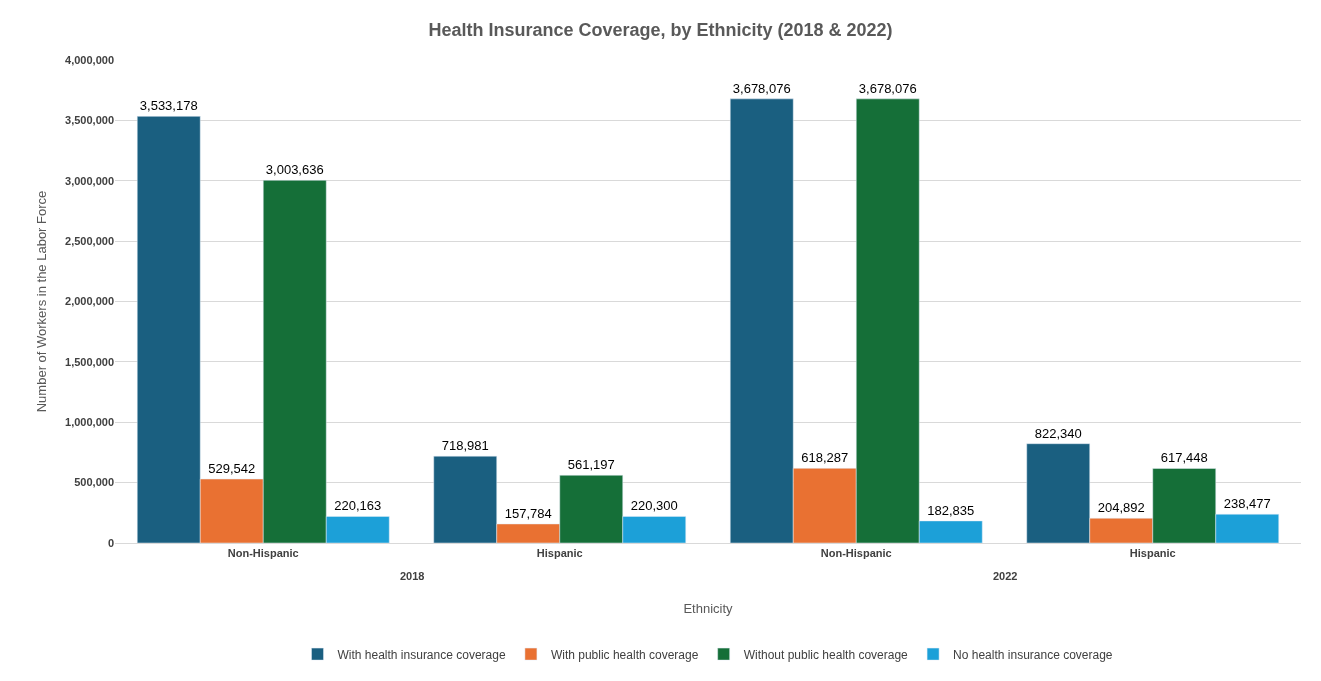 The image size is (1321, 681). Describe the element at coordinates (94, 482) in the screenshot. I see `y-tick-label: 500,000` at that location.